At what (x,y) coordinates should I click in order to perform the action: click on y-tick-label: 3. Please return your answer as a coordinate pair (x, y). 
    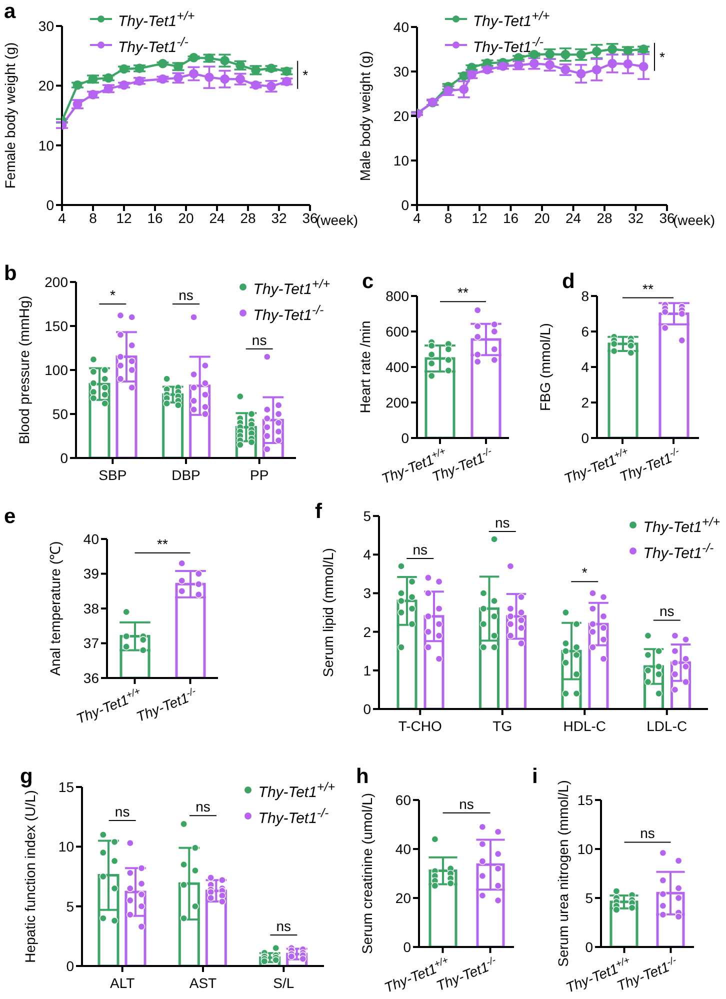
    Looking at the image, I should click on (367, 593).